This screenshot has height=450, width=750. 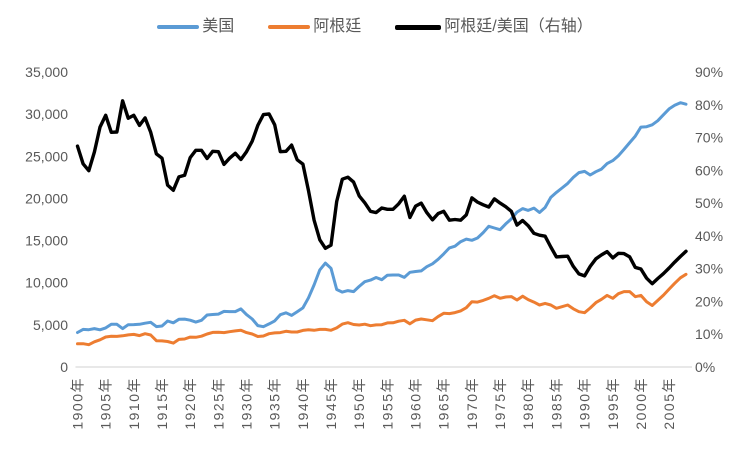 I want to click on legend-label-argentina: 阿根廷, so click(x=337, y=26).